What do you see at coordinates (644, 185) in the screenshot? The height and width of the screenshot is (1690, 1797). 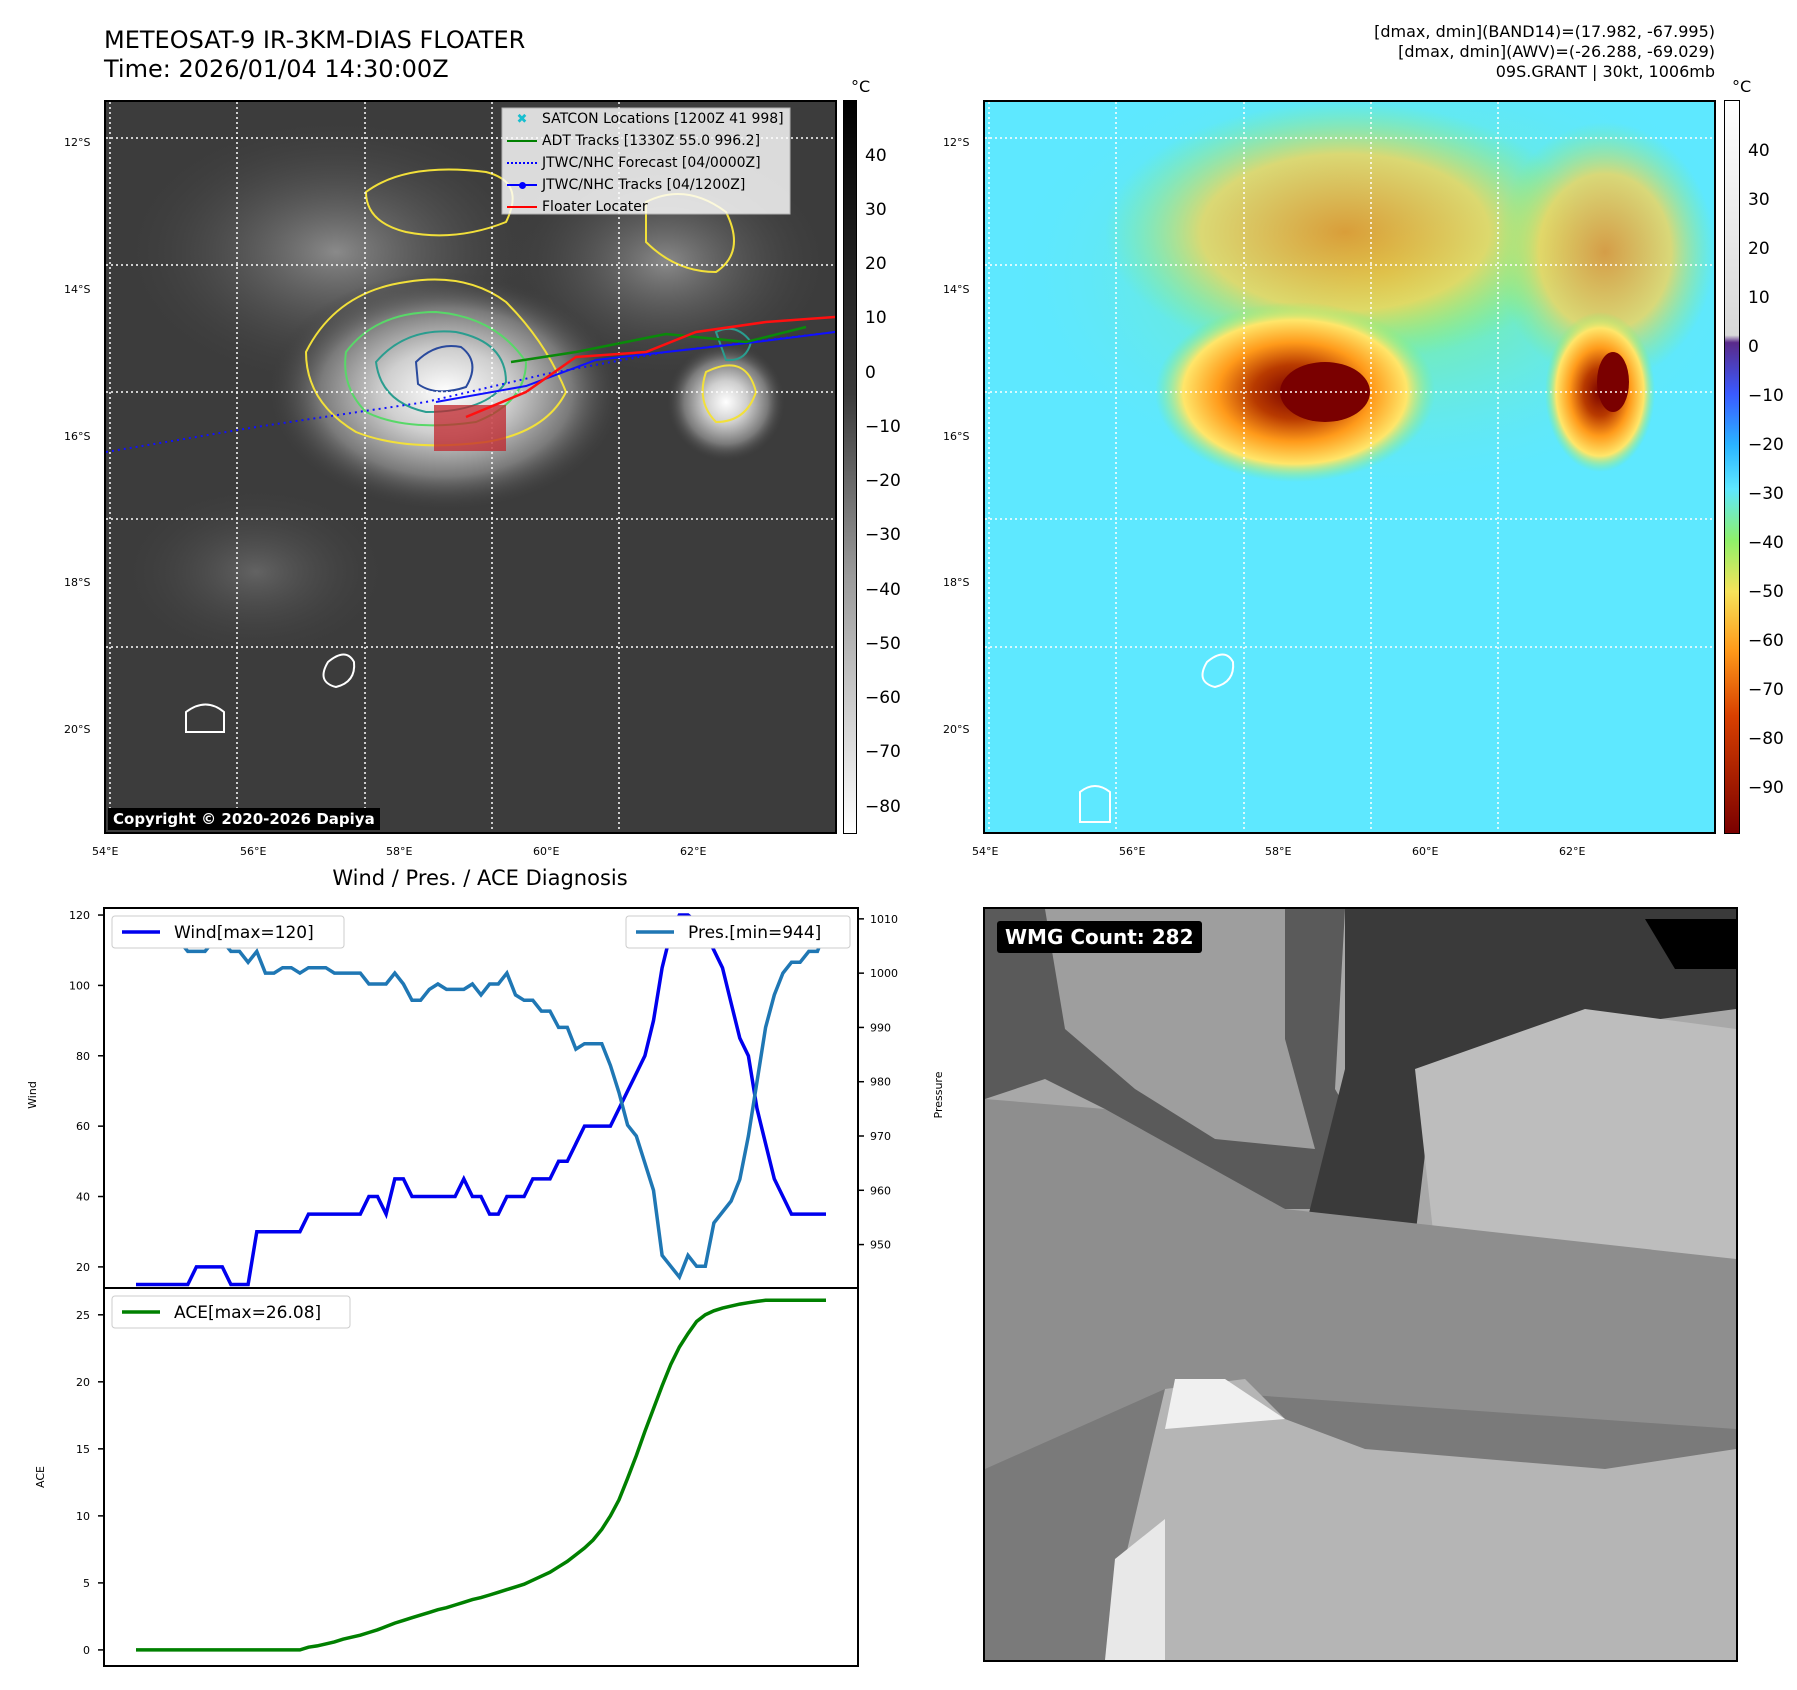 I see `legend-label: JTWC/NHC Tracks [04/1200Z]` at bounding box center [644, 185].